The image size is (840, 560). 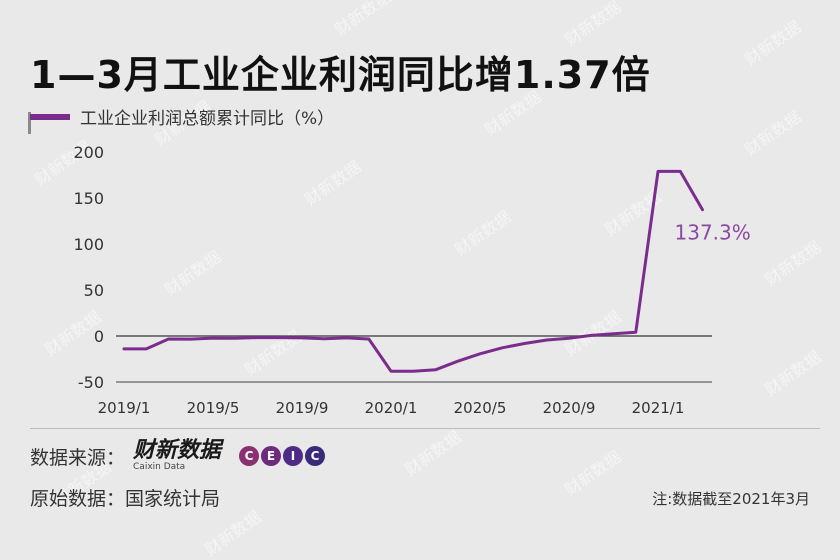 What do you see at coordinates (731, 499) in the screenshot?
I see `data-note: 注:数据截至2021年3月` at bounding box center [731, 499].